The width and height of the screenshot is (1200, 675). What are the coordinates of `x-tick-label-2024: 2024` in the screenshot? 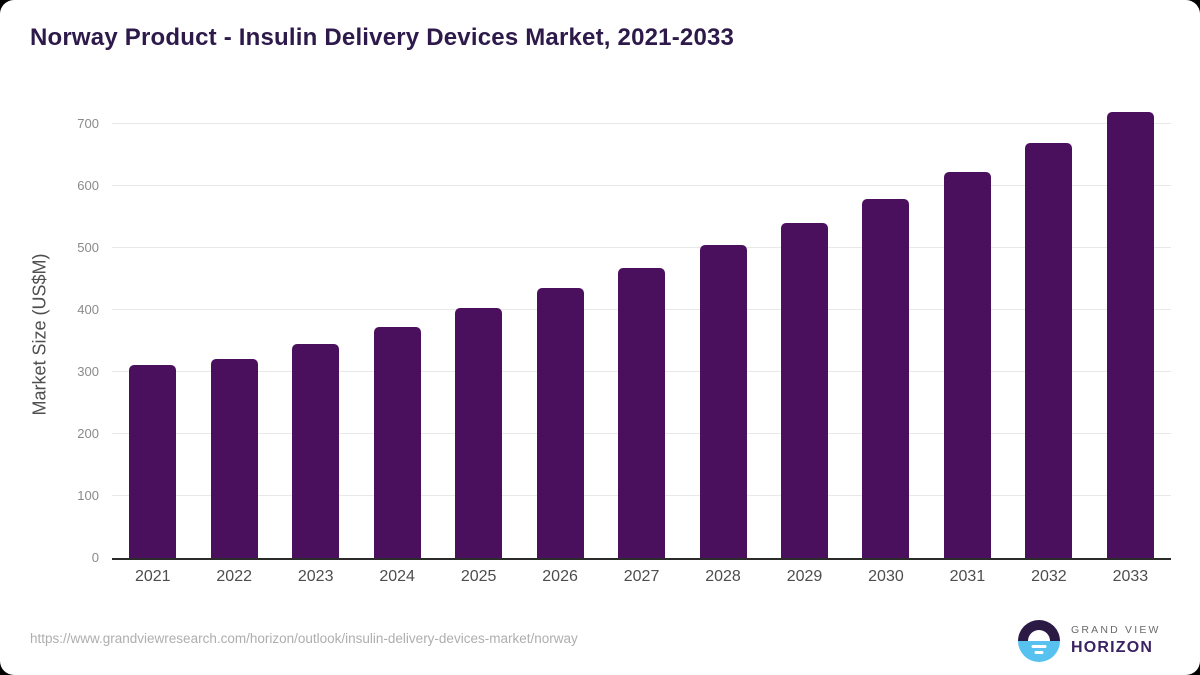 It's located at (397, 576).